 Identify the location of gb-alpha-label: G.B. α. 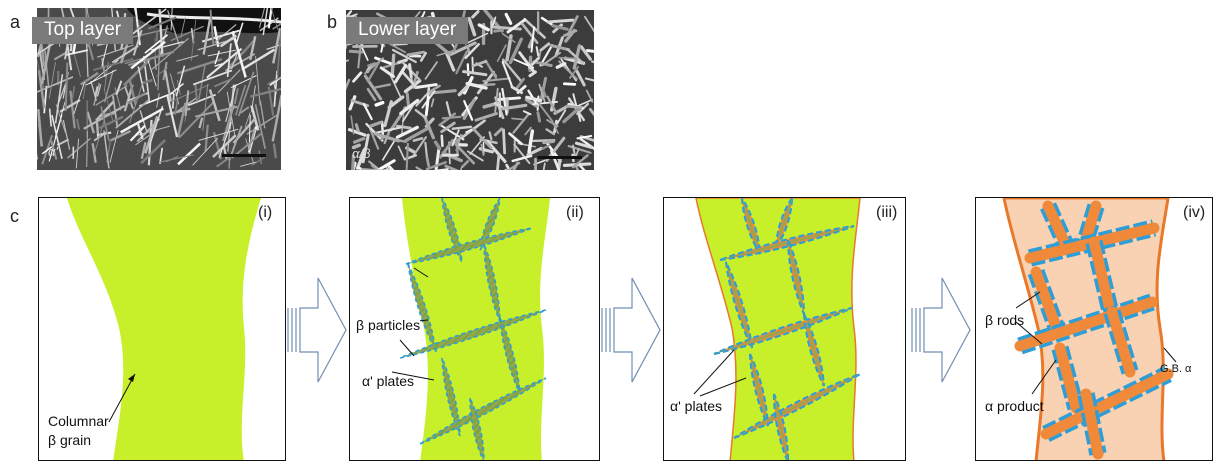
(1175, 369).